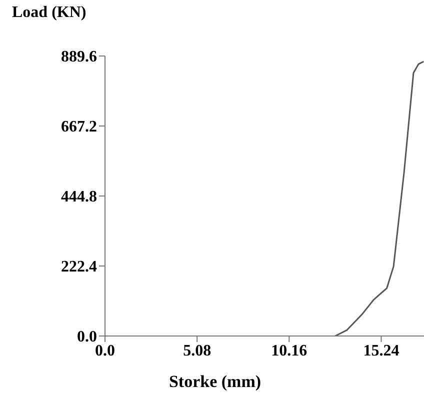 The height and width of the screenshot is (404, 424). What do you see at coordinates (49, 13) in the screenshot?
I see `y-axis-title: Load (KN)` at bounding box center [49, 13].